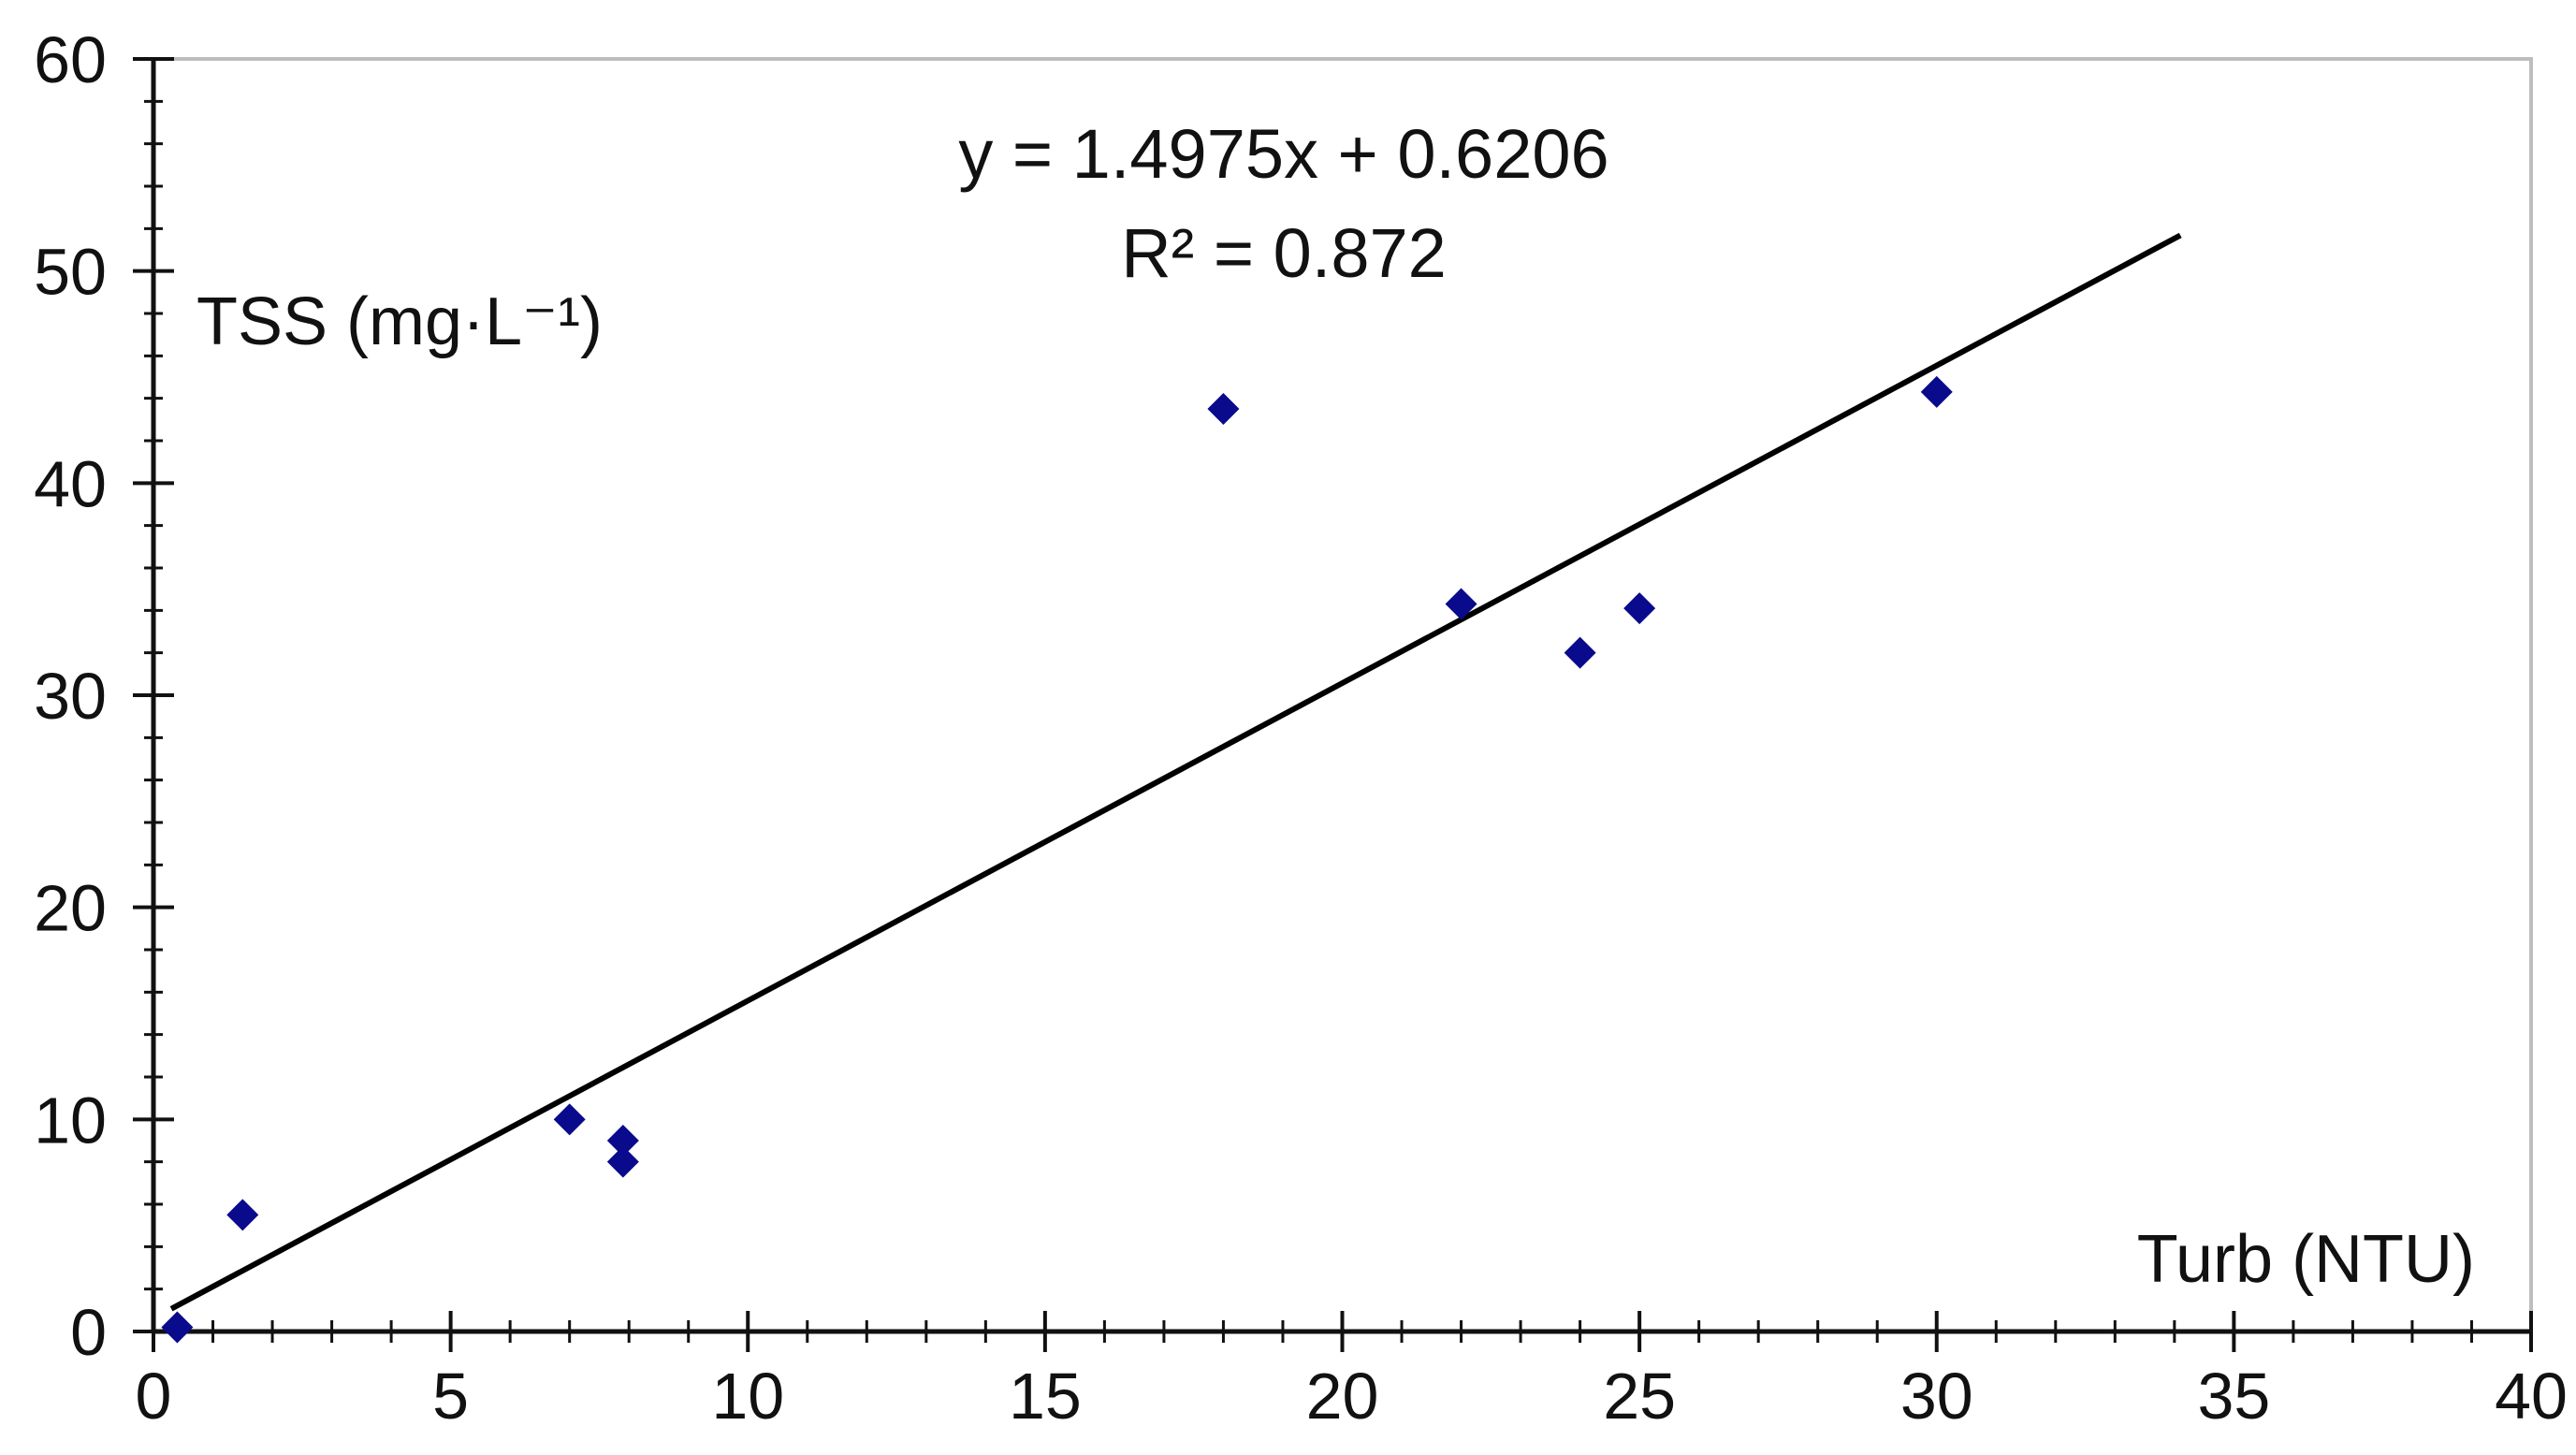  What do you see at coordinates (1045, 1396) in the screenshot?
I see `x-tick-label: 15` at bounding box center [1045, 1396].